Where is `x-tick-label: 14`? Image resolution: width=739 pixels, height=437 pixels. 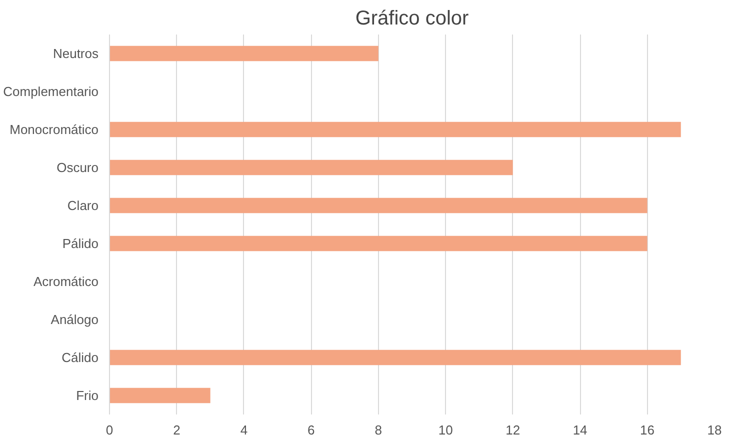 x-tick-label: 14 is located at coordinates (580, 429).